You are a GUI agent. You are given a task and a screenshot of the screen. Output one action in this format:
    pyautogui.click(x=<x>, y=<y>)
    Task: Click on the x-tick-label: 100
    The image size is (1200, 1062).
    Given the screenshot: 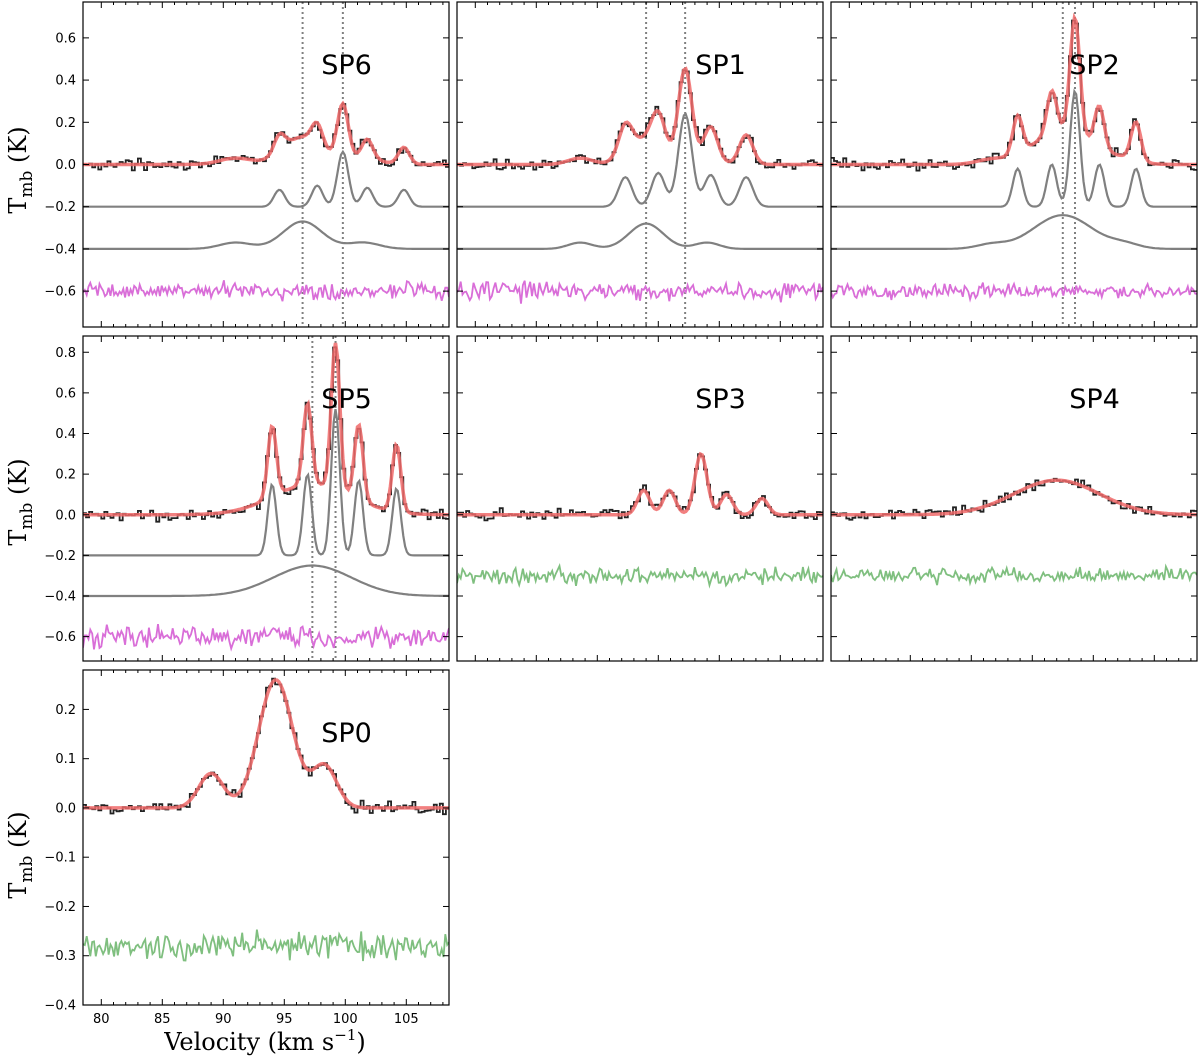 What is the action you would take?
    pyautogui.click(x=345, y=1019)
    